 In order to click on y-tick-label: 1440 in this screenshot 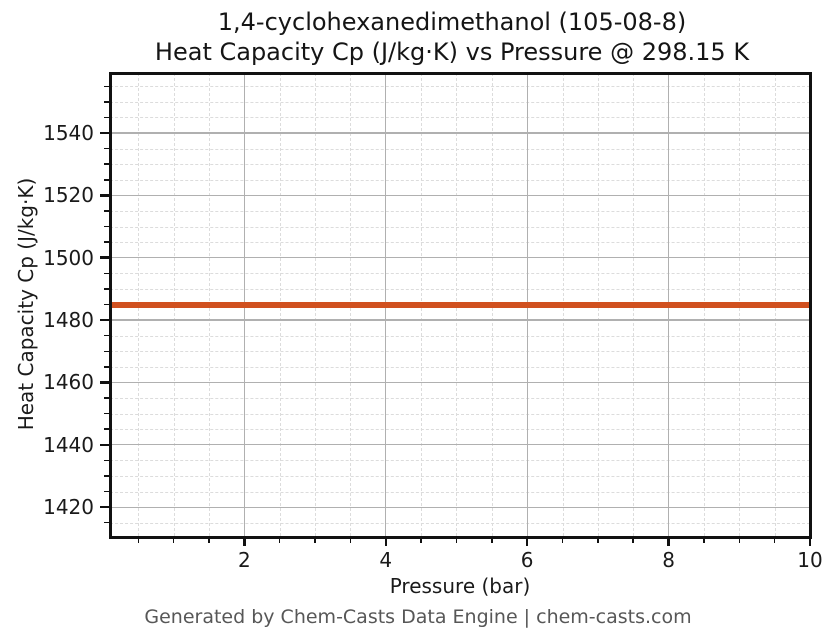, I will do `click(68, 444)`.